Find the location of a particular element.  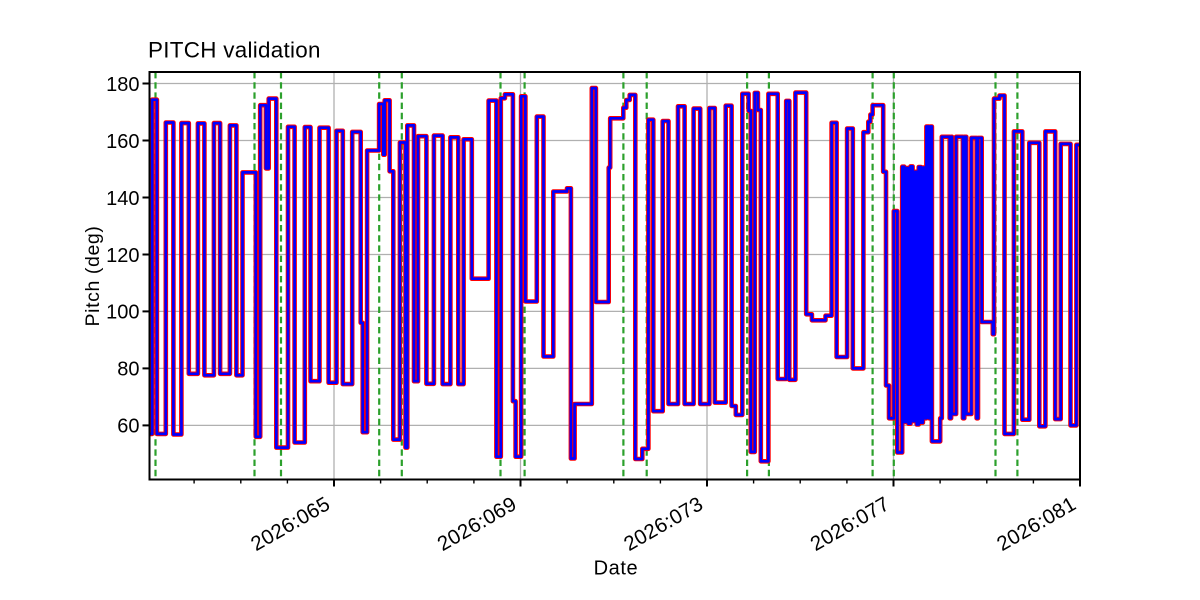

svg-text: 80 is located at coordinates (128, 370).